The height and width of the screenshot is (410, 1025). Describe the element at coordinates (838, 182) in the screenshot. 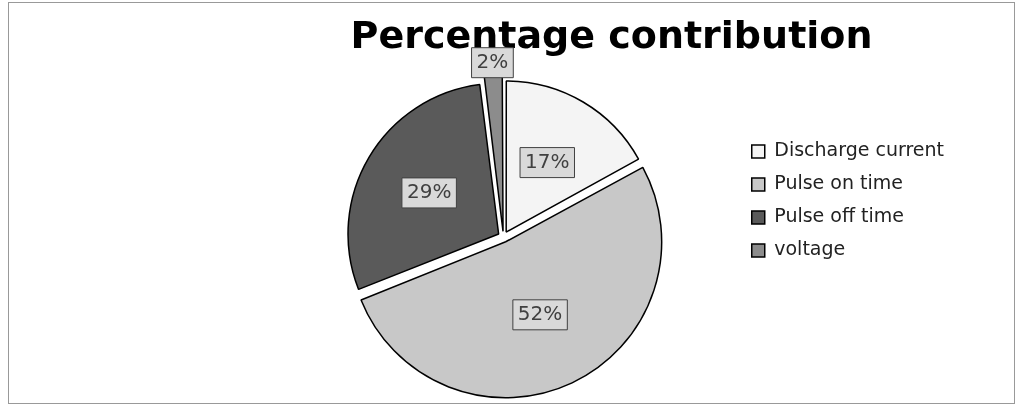

I see `legend-label: Pulse on time` at that location.